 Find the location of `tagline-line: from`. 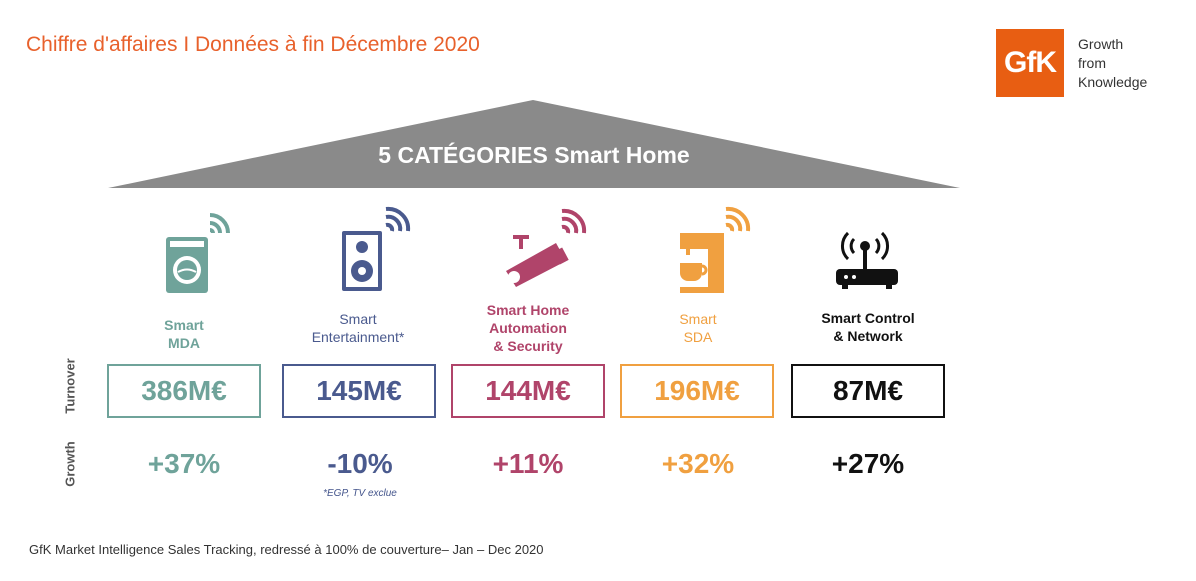

tagline-line: from is located at coordinates (1092, 63).